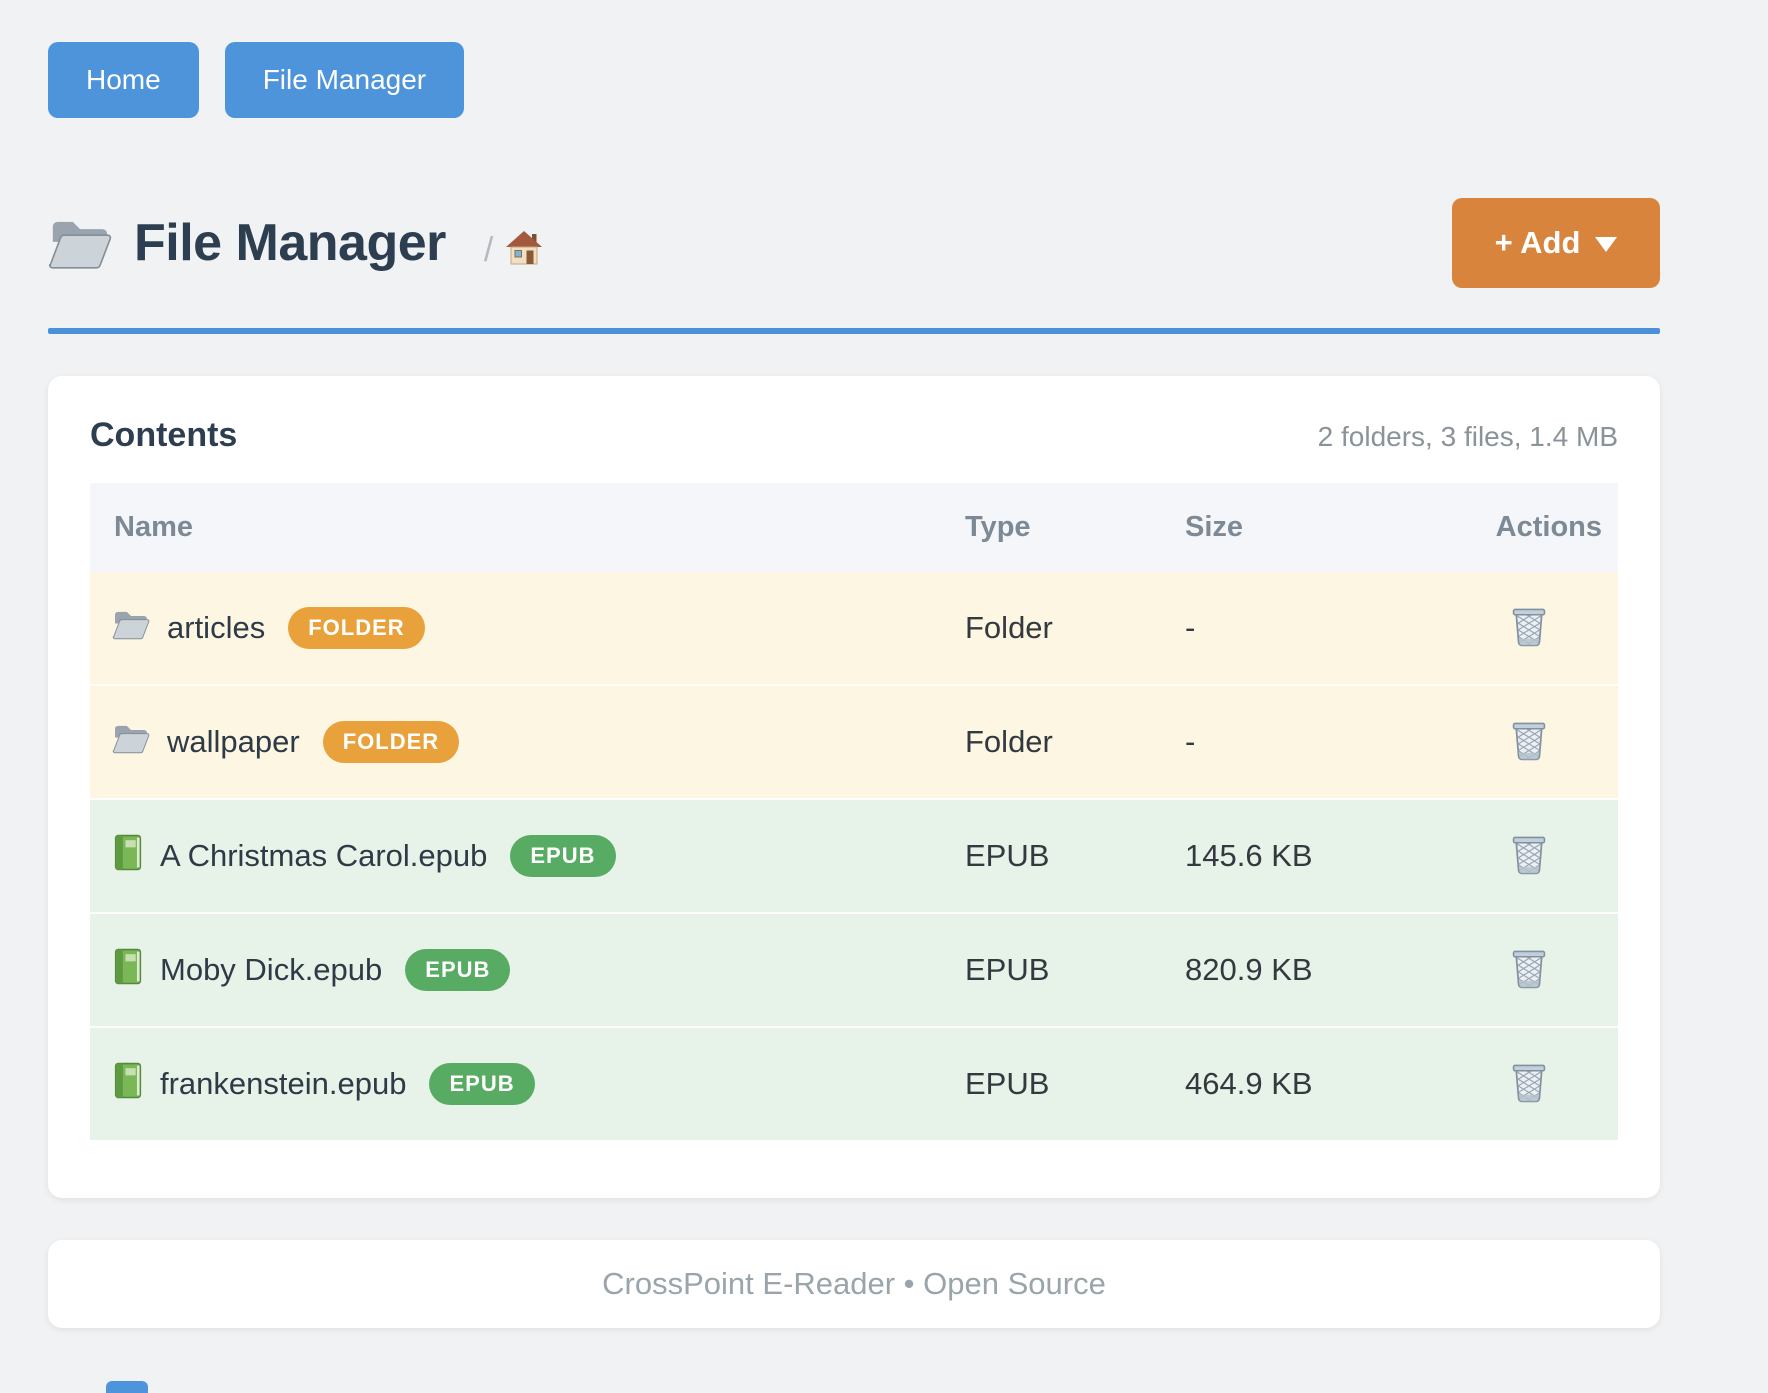 The width and height of the screenshot is (1768, 1393). I want to click on table-row: wallpaper FOLDER Folder -, so click(854, 741).